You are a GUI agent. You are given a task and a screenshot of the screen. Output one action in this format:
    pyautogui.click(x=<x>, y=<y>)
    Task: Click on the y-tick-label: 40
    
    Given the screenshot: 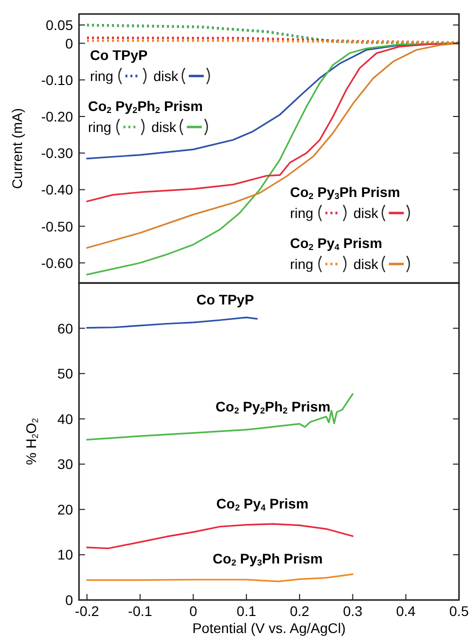 What is the action you would take?
    pyautogui.click(x=65, y=418)
    